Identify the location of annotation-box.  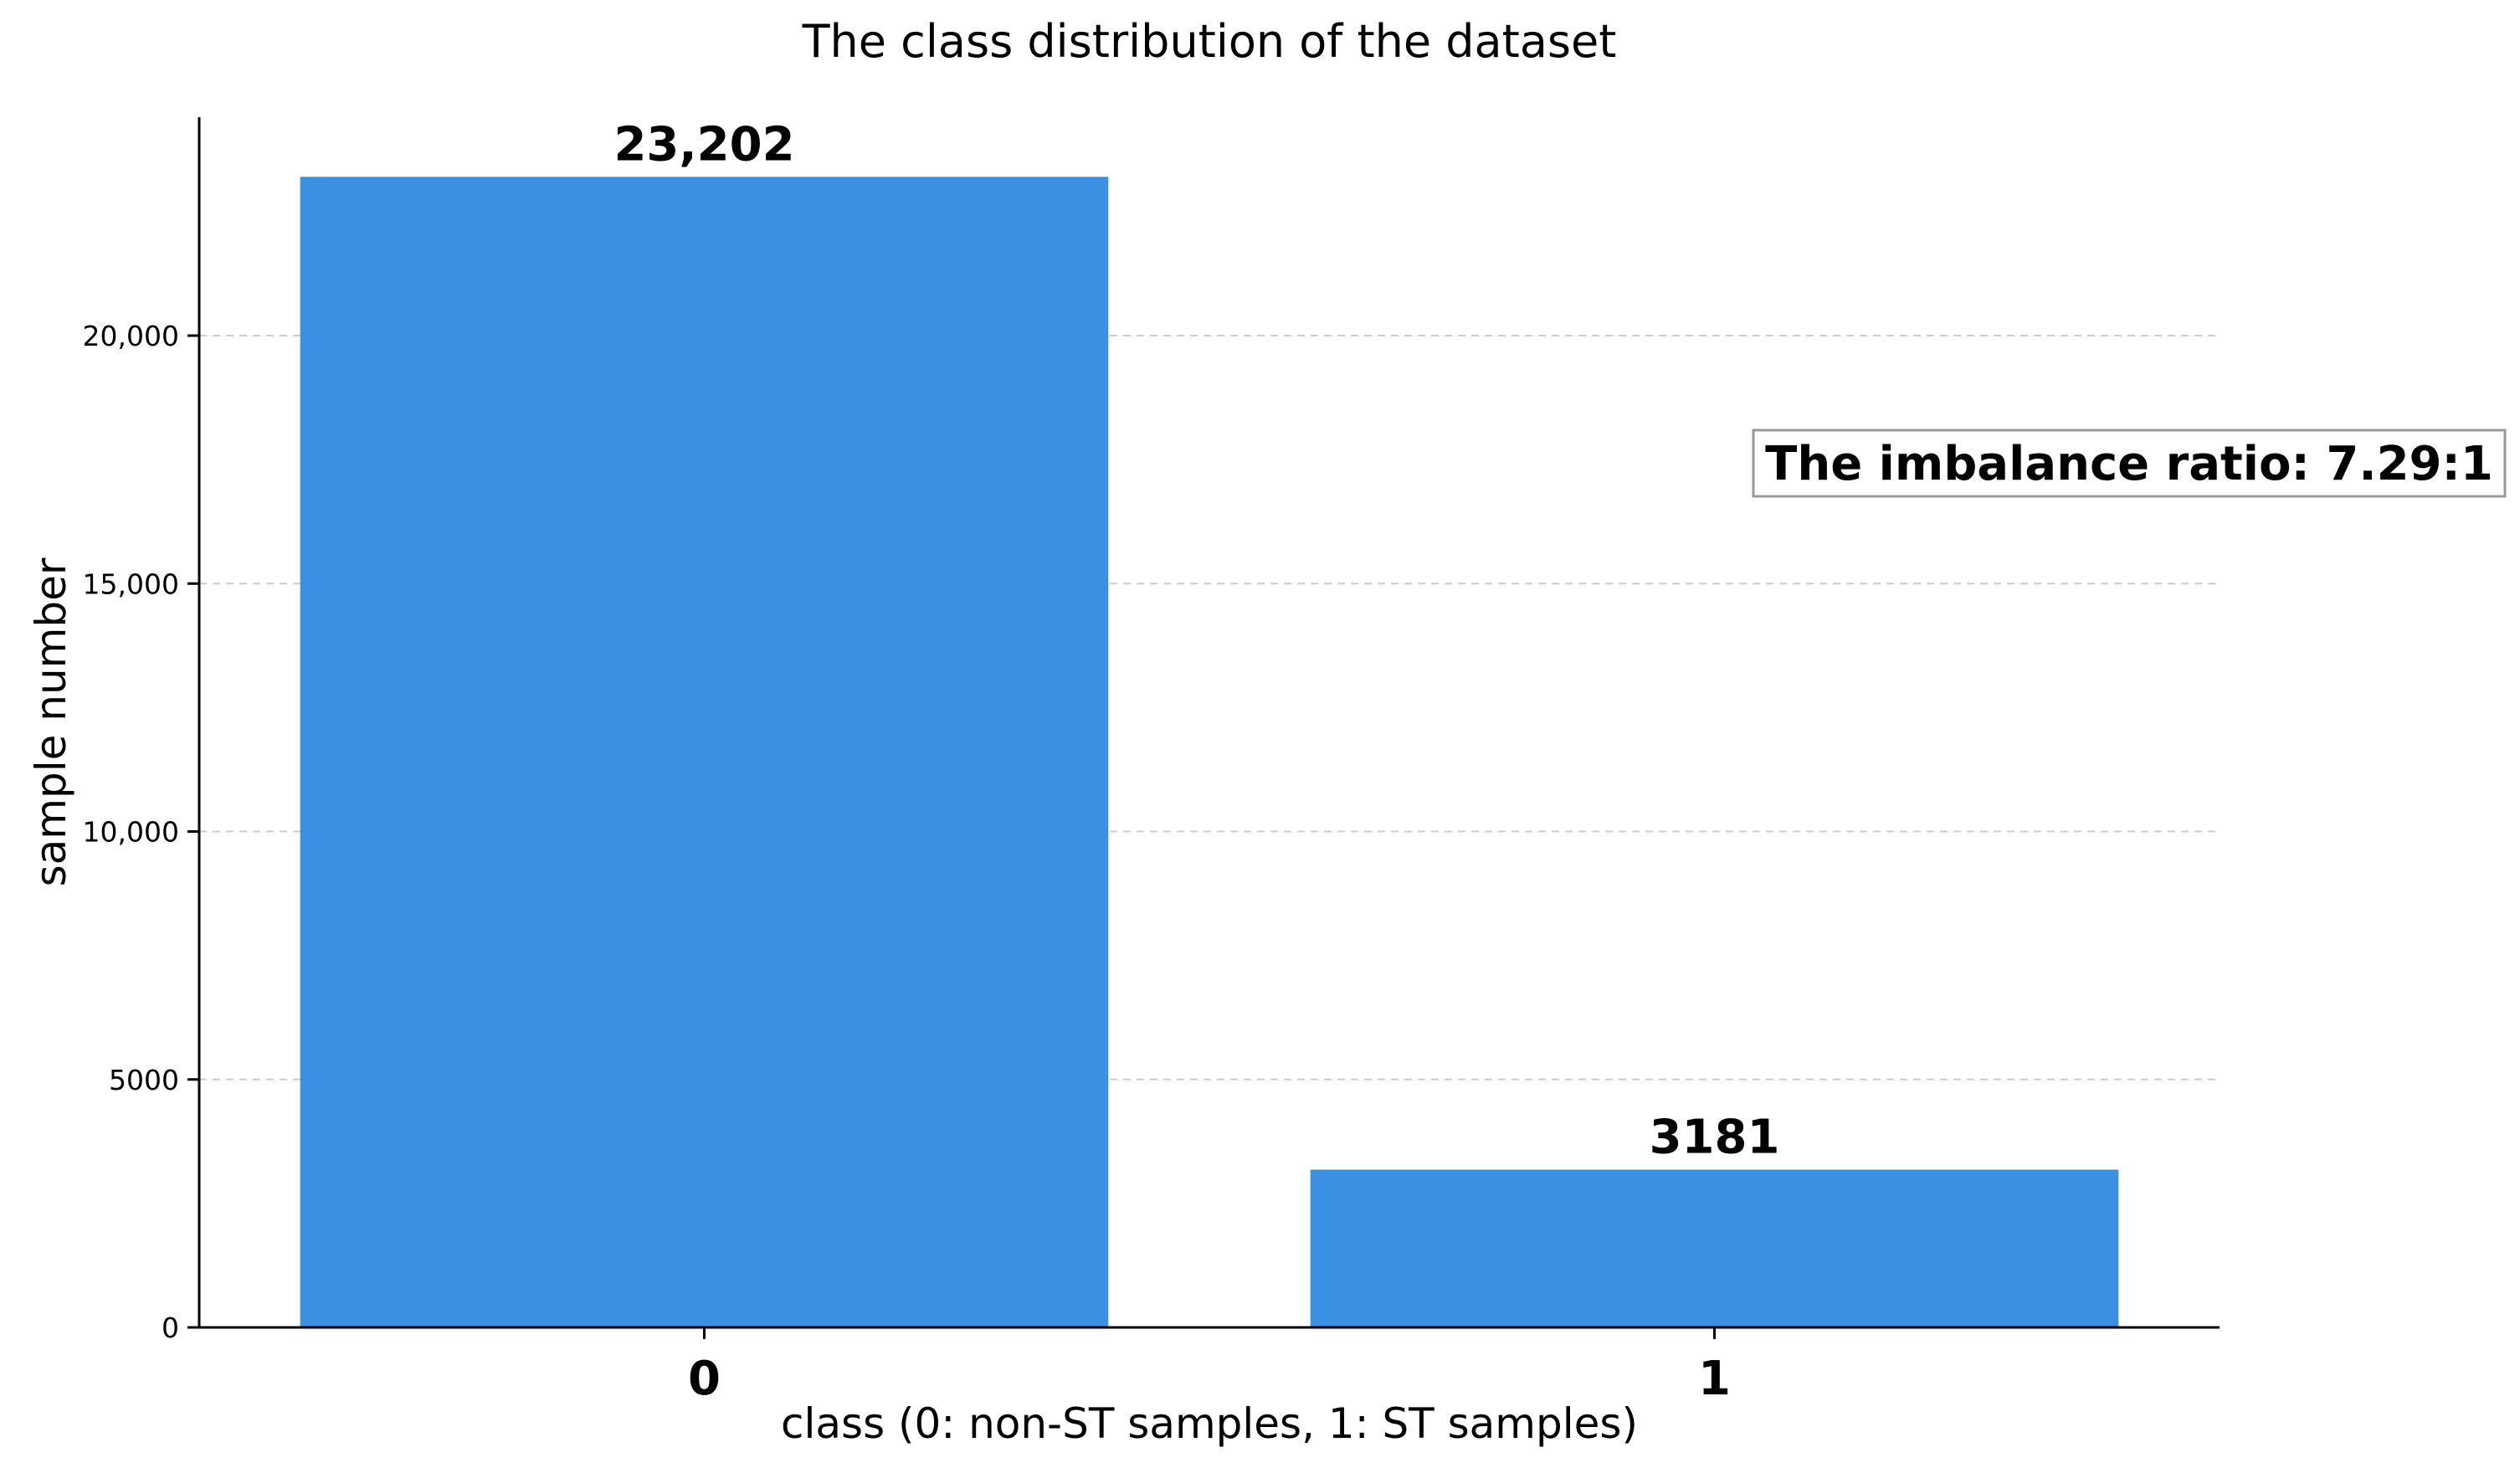
(2129, 464).